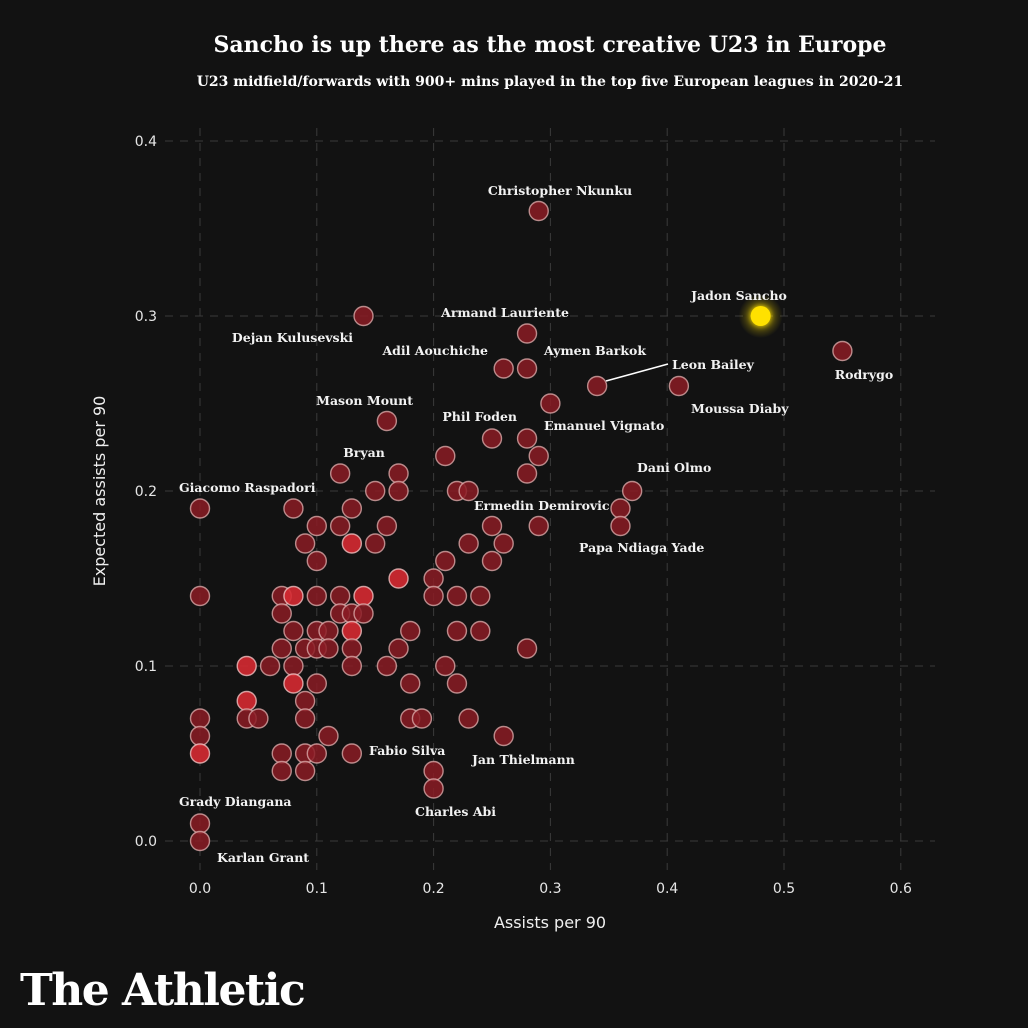 The height and width of the screenshot is (1028, 1028). What do you see at coordinates (760, 316) in the screenshot?
I see `highlight-point-sancho` at bounding box center [760, 316].